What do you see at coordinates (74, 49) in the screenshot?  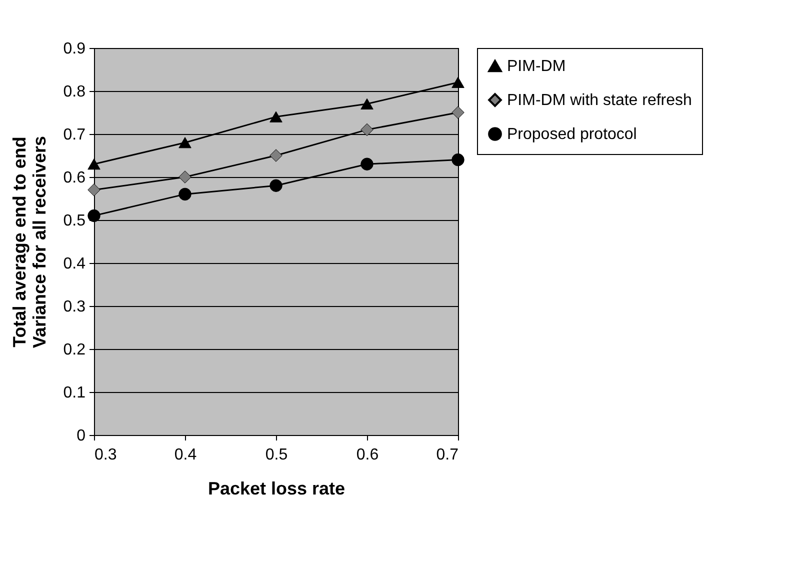 I see `y-tick-label: 0.9` at bounding box center [74, 49].